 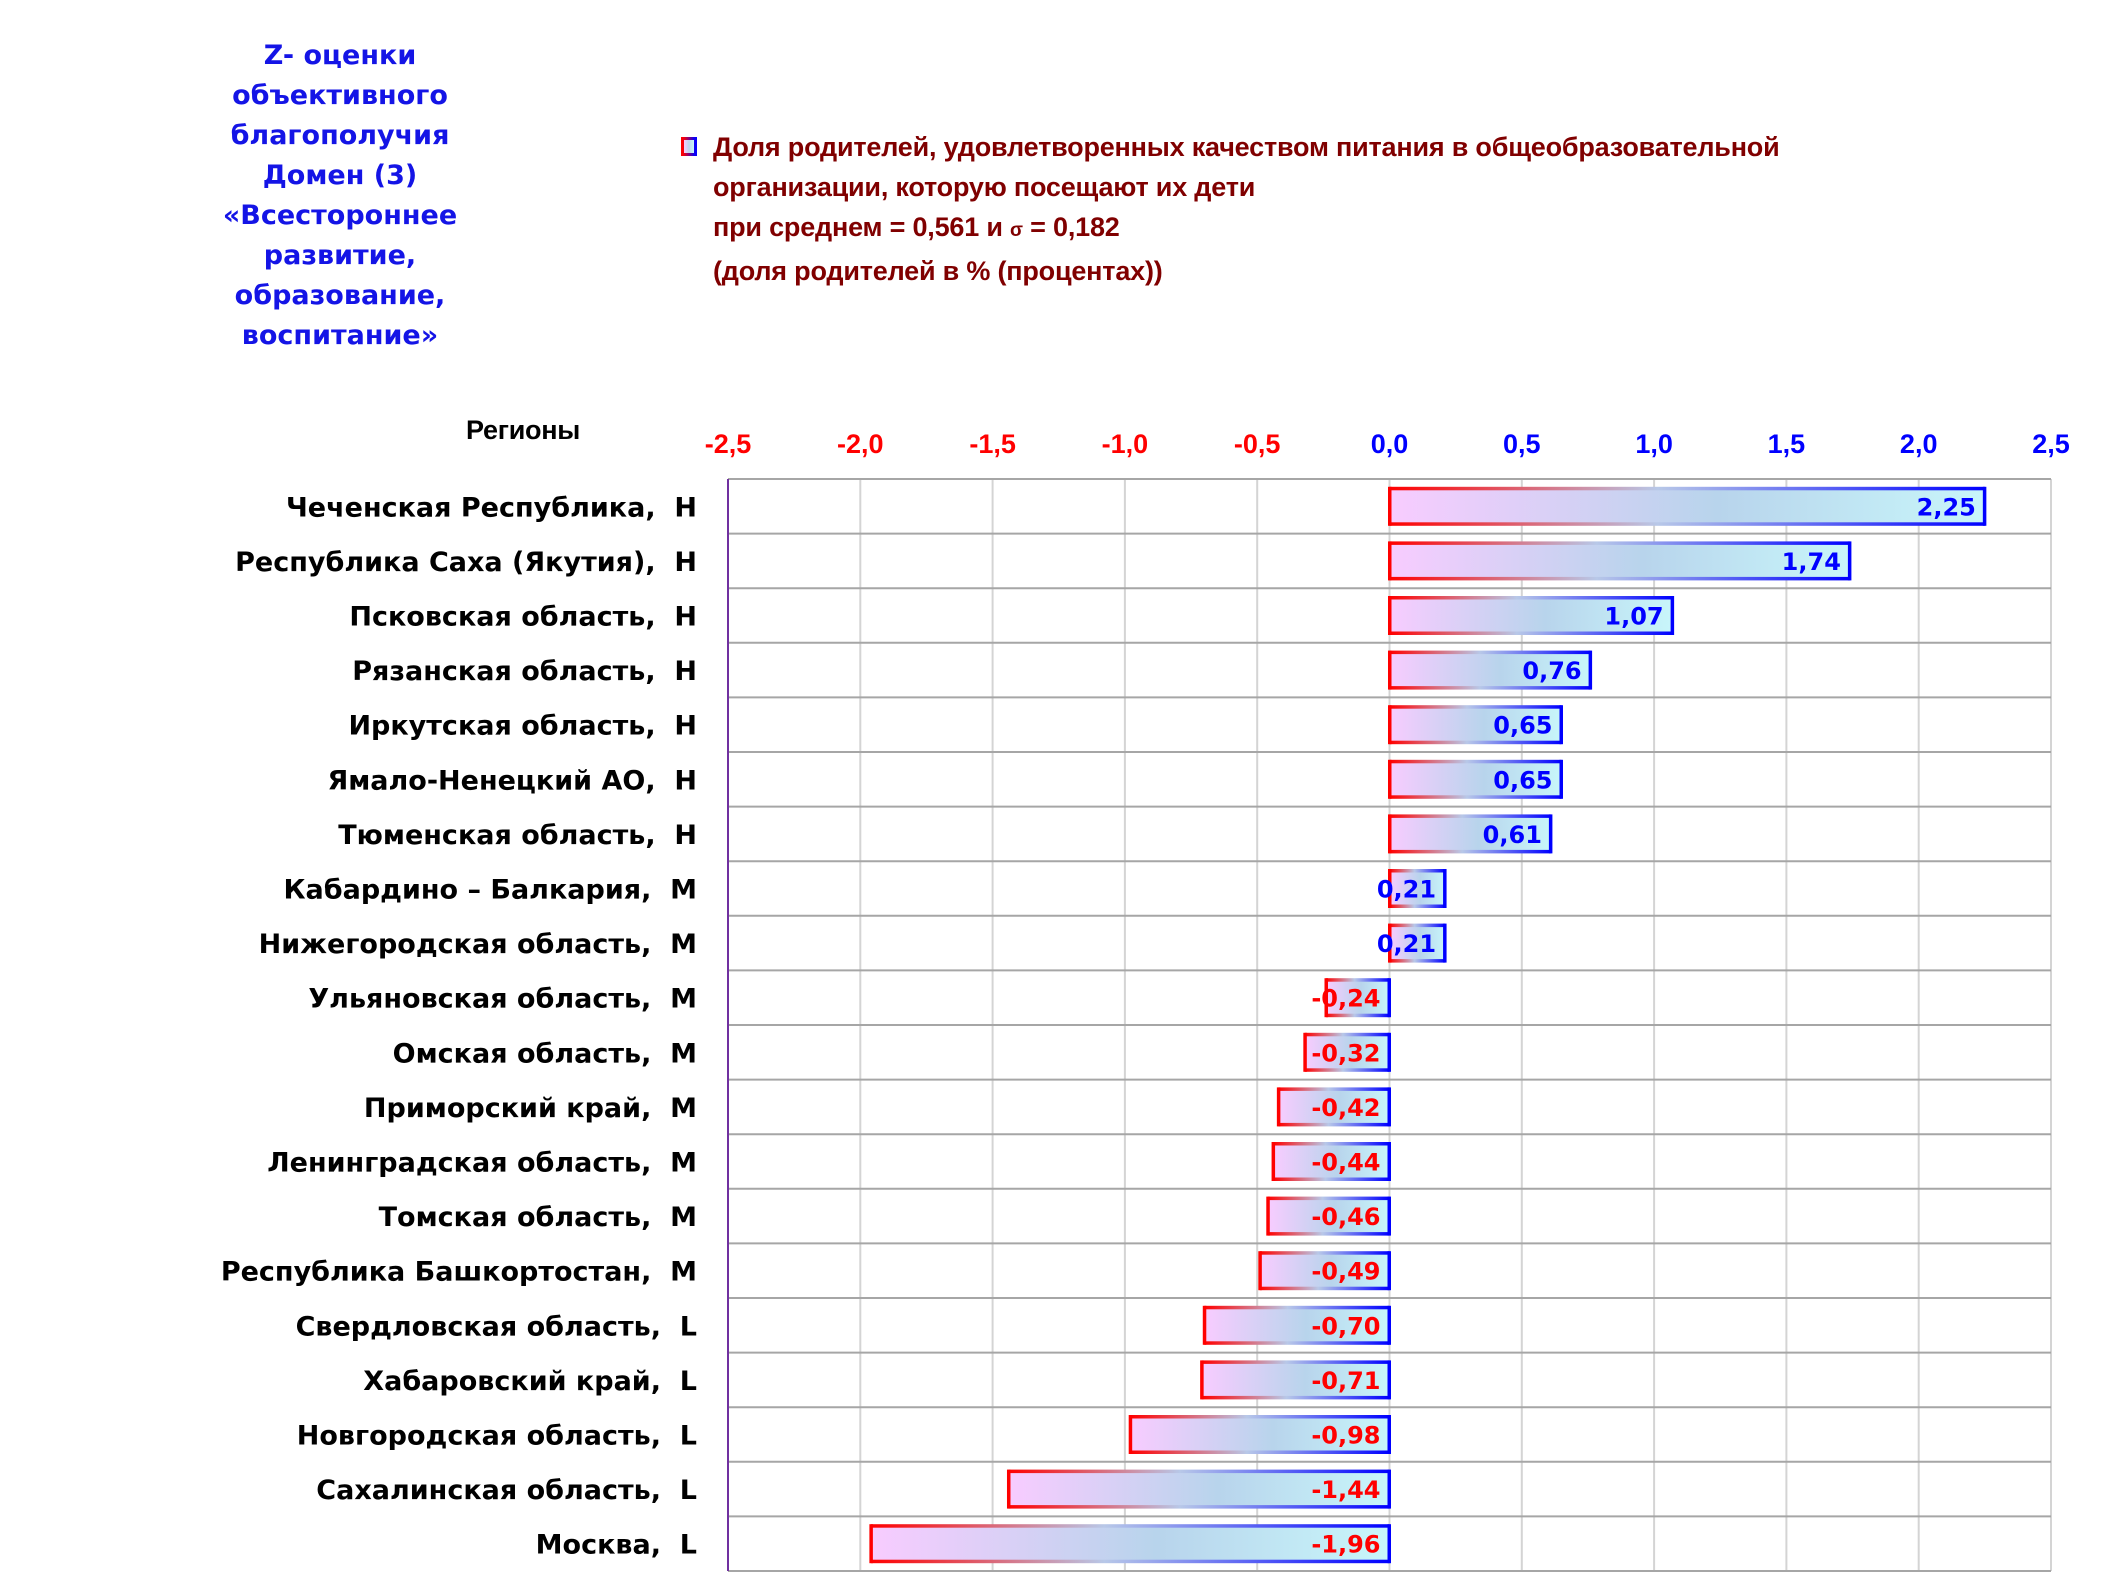 What do you see at coordinates (496, 1326) in the screenshot?
I see `category-label: Свердловская область, L` at bounding box center [496, 1326].